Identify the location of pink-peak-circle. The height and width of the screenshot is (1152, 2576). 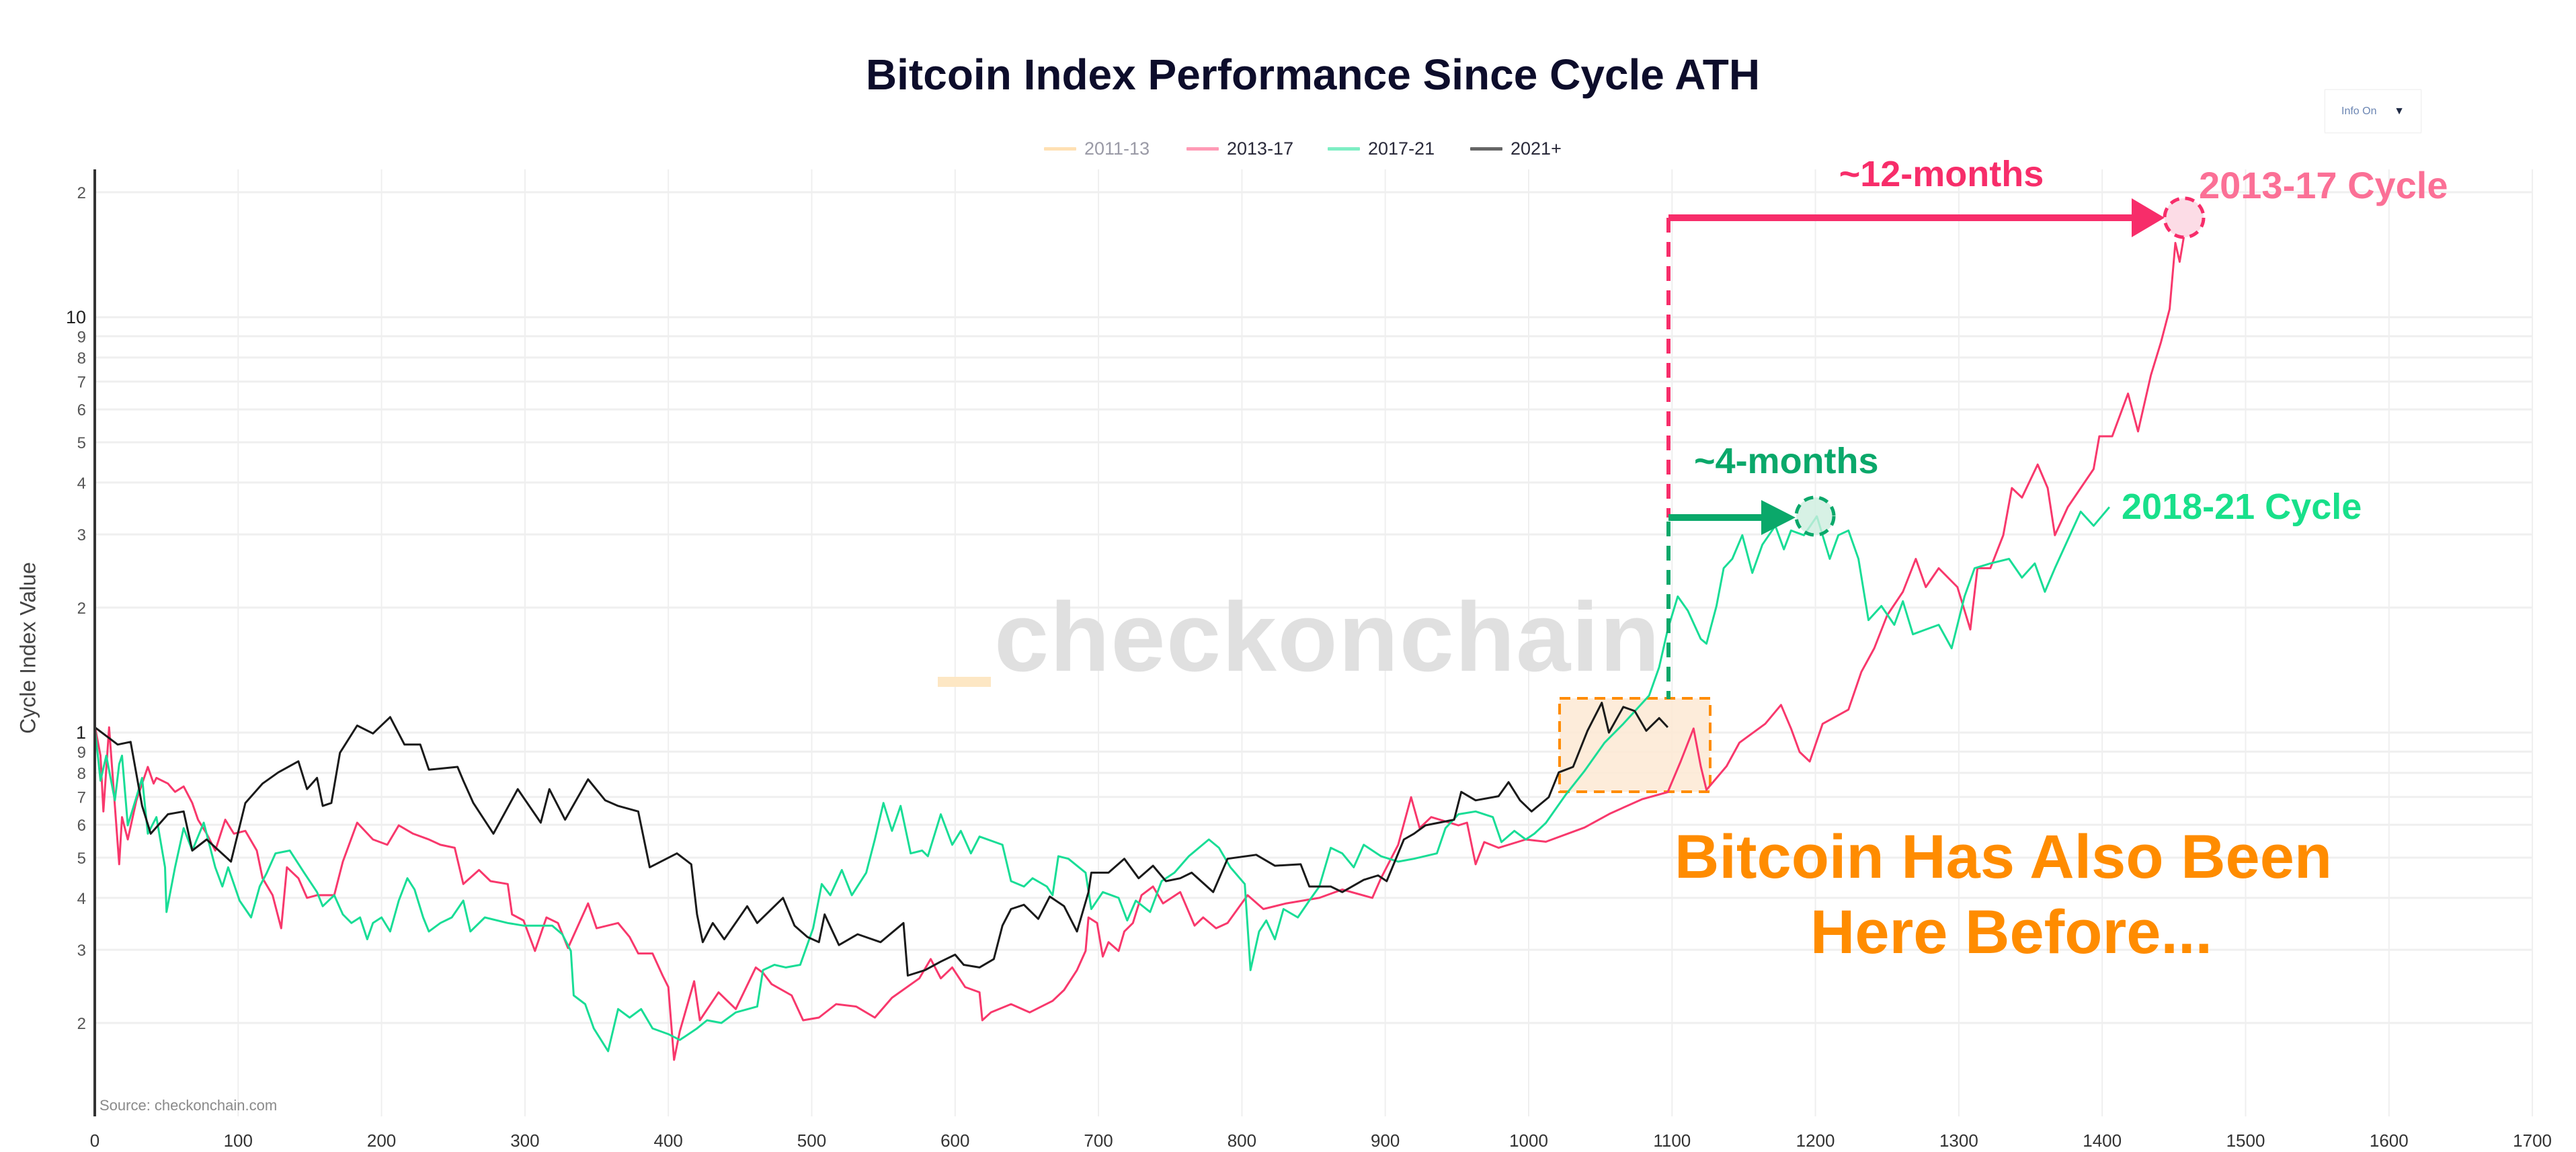
(2184, 218).